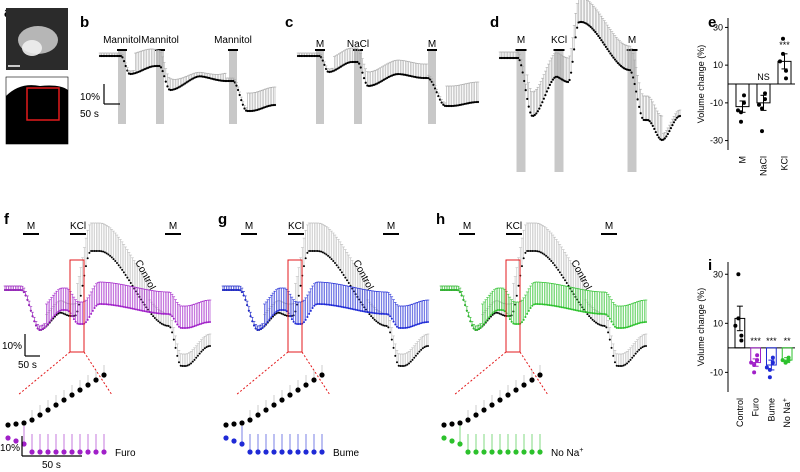 The image size is (800, 472). Describe the element at coordinates (432, 87) in the screenshot. I see `stimulus-shade` at that location.